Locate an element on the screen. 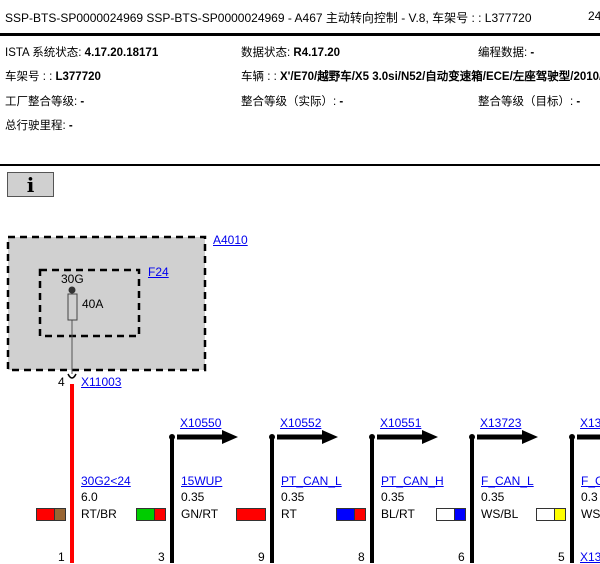 This screenshot has width=600, height=564. wire-color-code: WS/BL is located at coordinates (500, 514).